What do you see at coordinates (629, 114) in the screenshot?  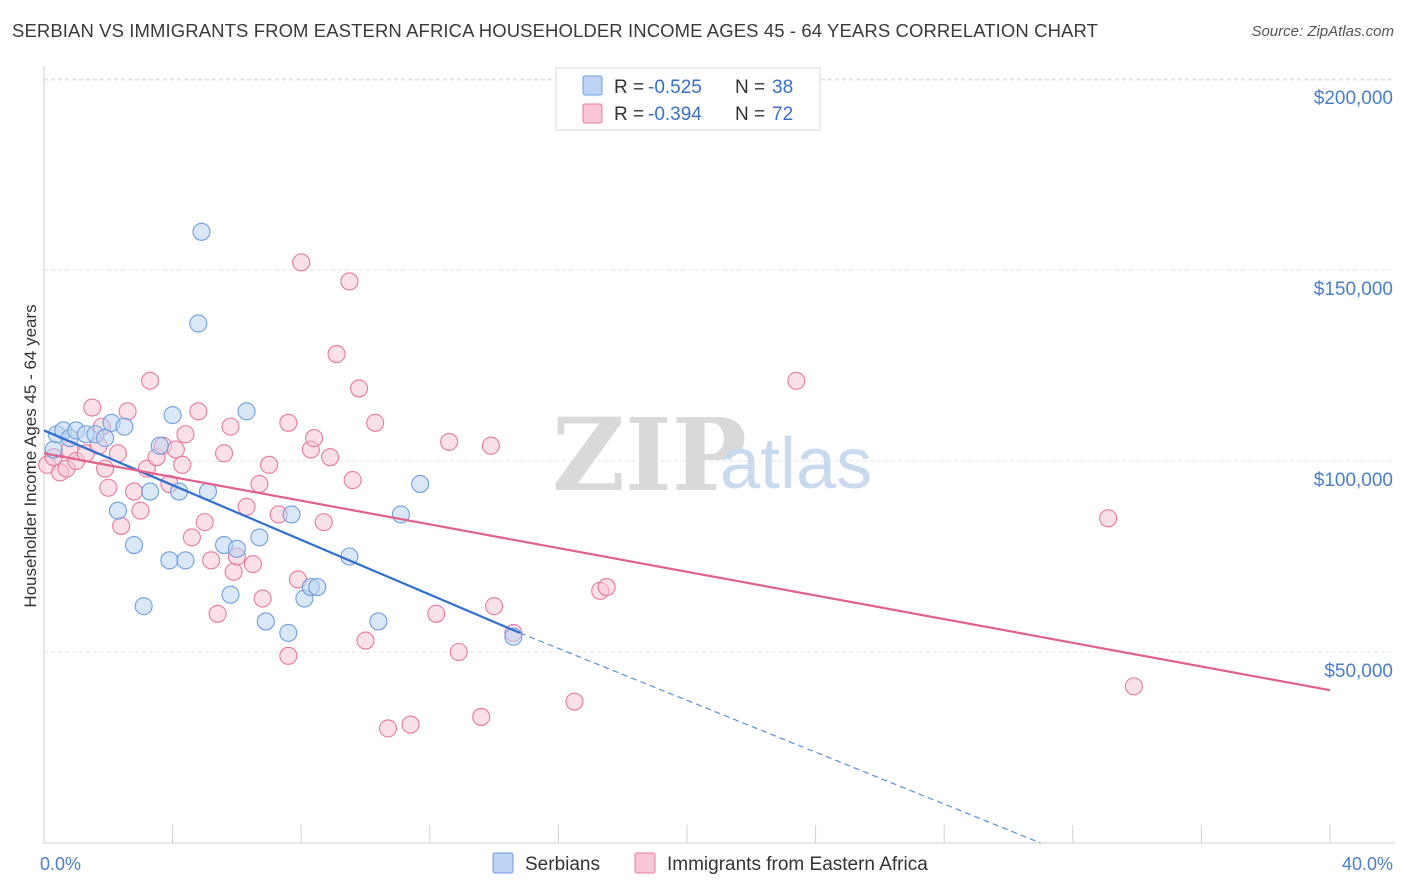 I see `legend-r-label-2: R =` at bounding box center [629, 114].